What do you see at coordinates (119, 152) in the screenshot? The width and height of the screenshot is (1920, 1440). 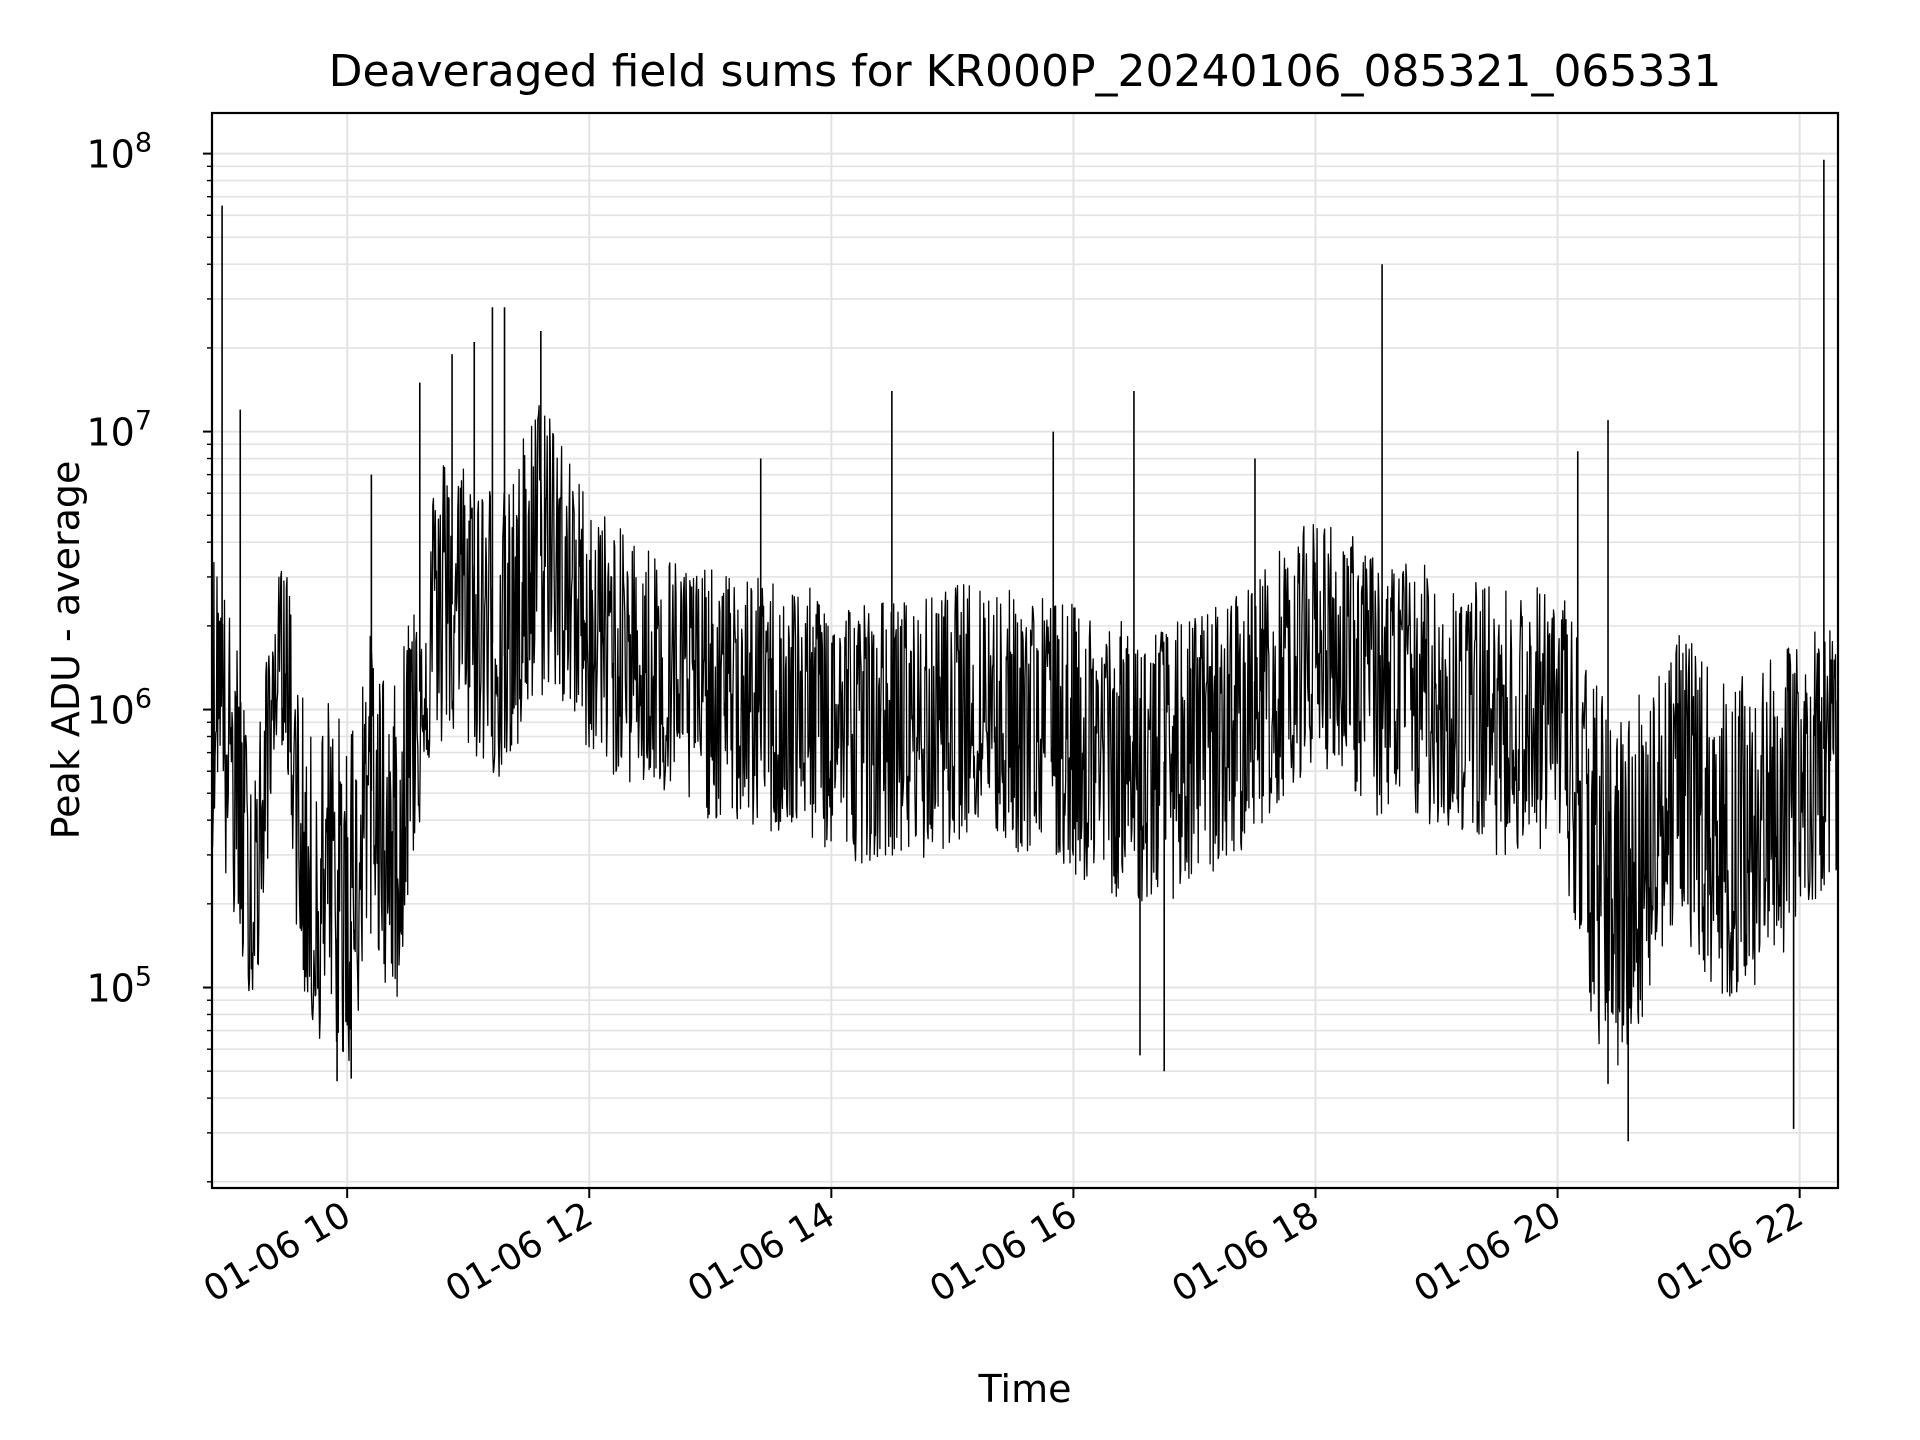 I see `y-tick-label: 108` at bounding box center [119, 152].